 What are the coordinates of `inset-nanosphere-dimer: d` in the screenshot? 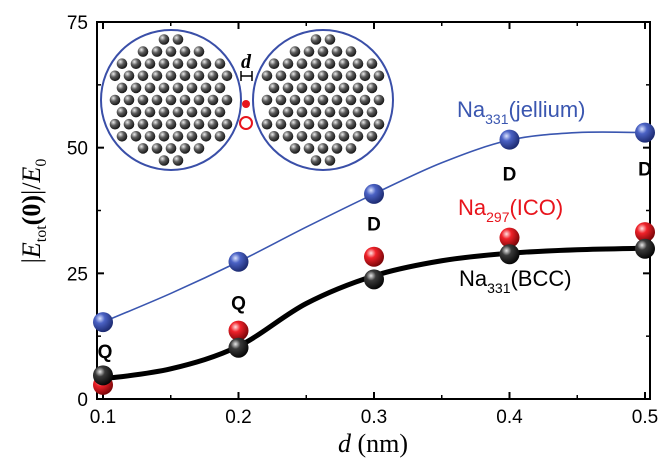 It's located at (247, 100).